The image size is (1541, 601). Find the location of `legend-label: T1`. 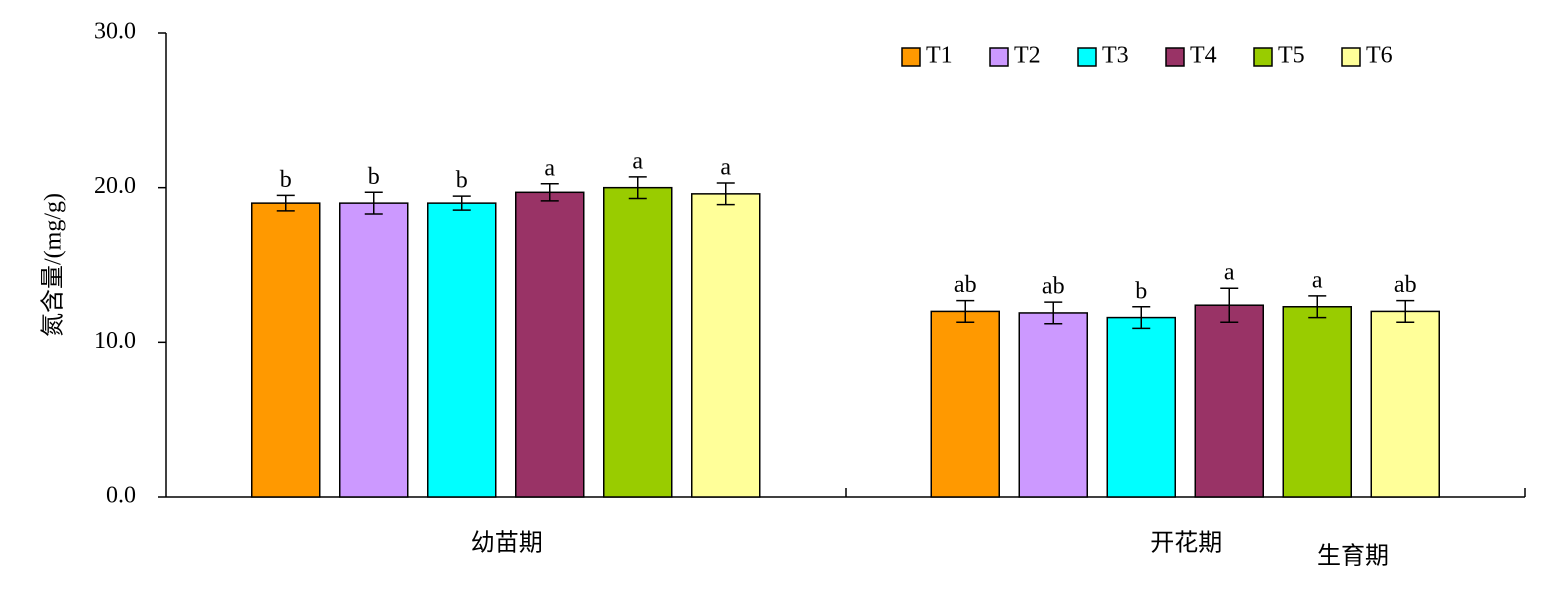

legend-label: T1 is located at coordinates (939, 56).